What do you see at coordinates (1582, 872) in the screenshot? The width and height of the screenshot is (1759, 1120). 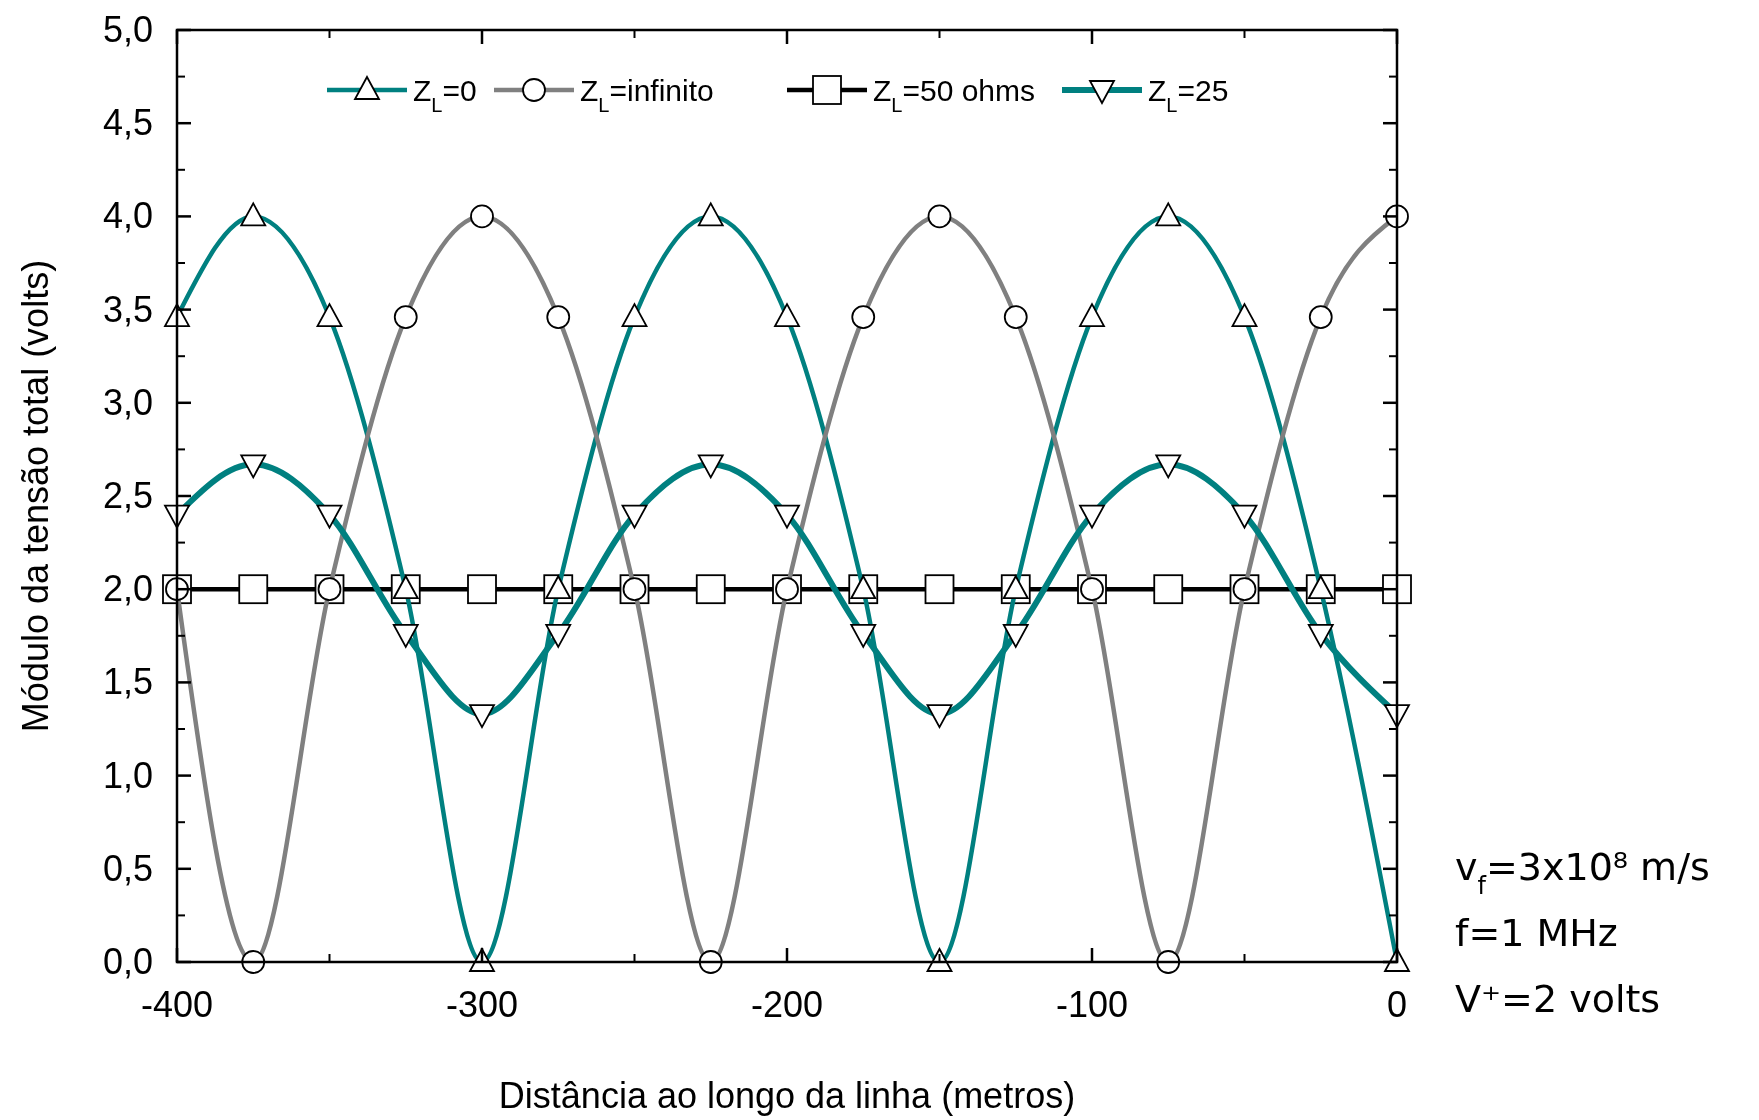 I see `text: v$_{f}$=3x10⁸ m/s` at bounding box center [1582, 872].